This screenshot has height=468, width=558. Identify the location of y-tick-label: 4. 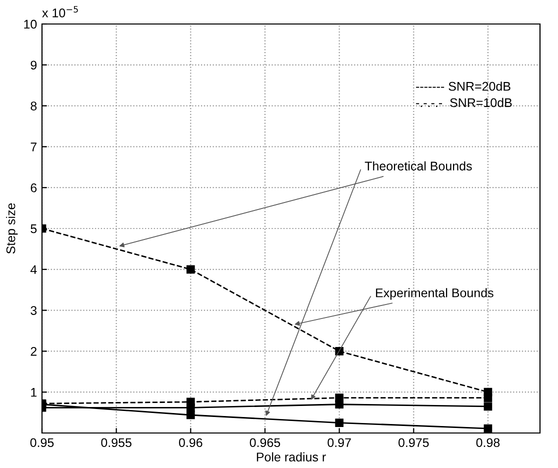
(33, 269).